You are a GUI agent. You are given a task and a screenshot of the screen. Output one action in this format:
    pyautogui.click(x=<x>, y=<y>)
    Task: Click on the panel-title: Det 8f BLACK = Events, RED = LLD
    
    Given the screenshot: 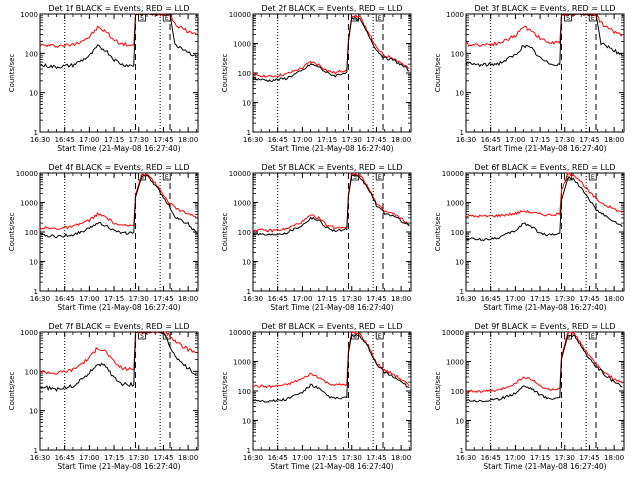 What is the action you would take?
    pyautogui.click(x=331, y=326)
    